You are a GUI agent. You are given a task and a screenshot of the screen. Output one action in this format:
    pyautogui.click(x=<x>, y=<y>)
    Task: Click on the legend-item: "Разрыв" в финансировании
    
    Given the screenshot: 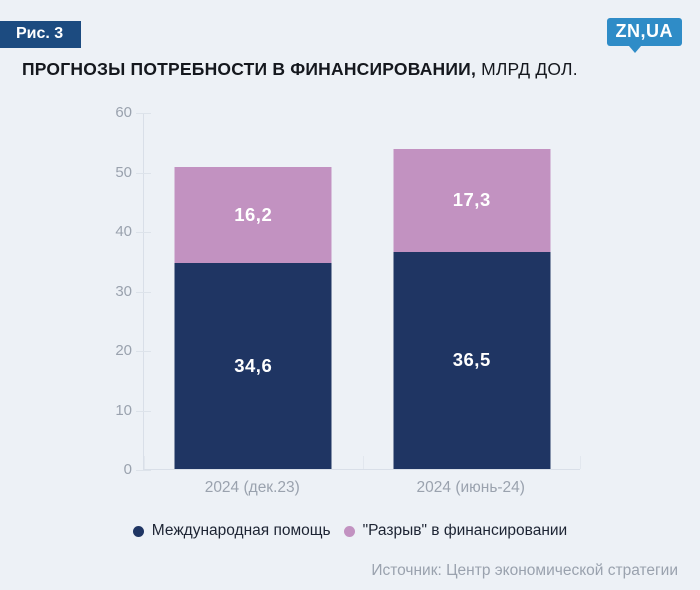 What is the action you would take?
    pyautogui.click(x=455, y=531)
    